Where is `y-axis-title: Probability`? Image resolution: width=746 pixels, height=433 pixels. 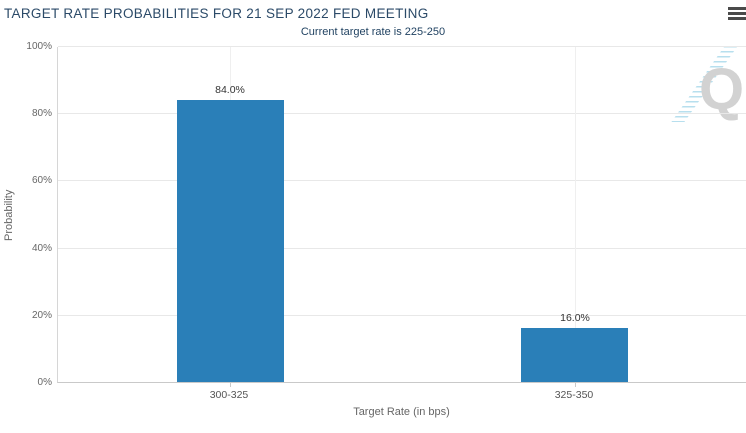 y-axis-title: Probability is located at coordinates (9, 215).